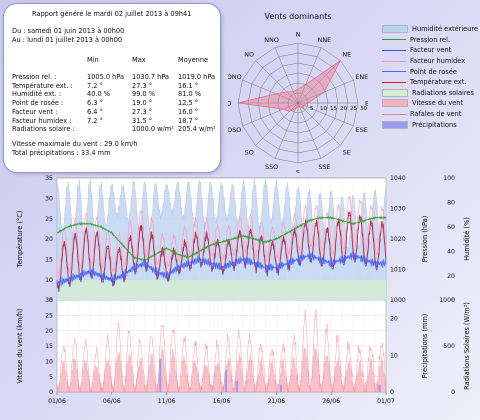 The width and height of the screenshot is (480, 420). I want to click on y-tick-temperature: 30, so click(49, 199).